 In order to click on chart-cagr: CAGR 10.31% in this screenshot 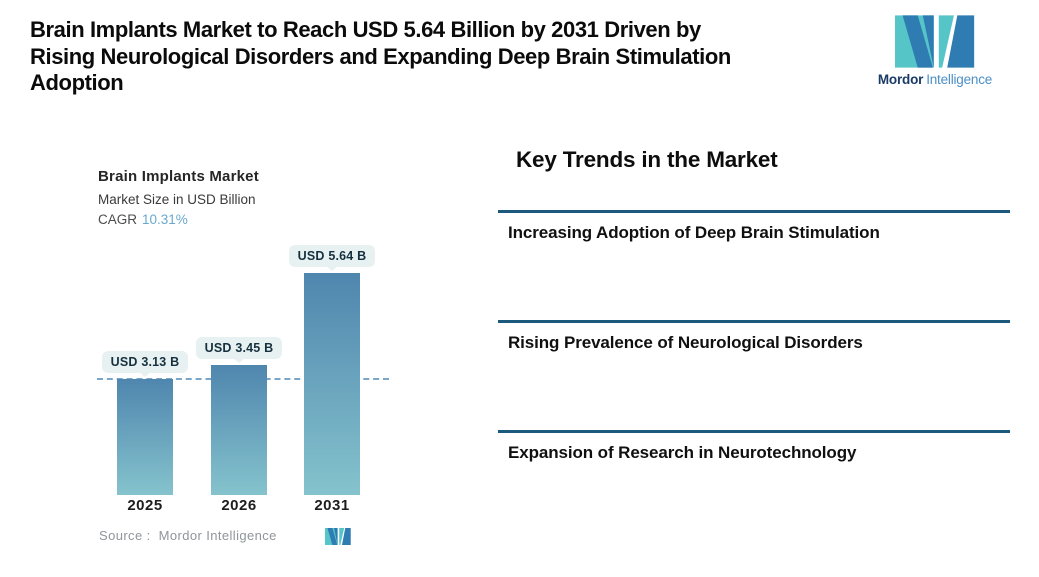, I will do `click(178, 219)`.